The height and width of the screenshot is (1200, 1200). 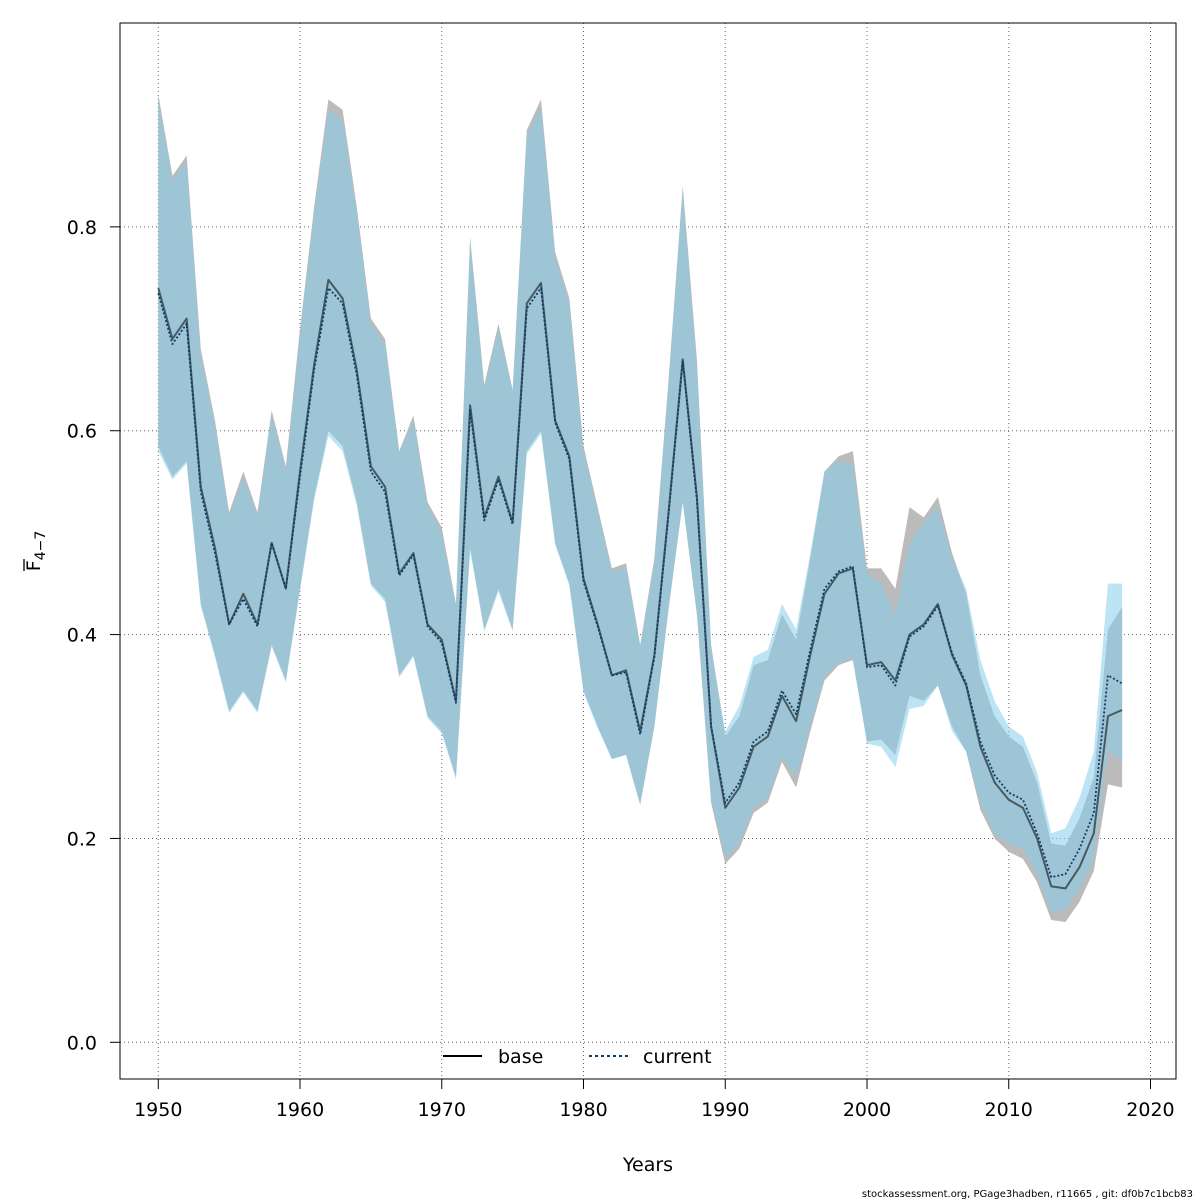 I want to click on x-tick-label: 1950, so click(x=158, y=1110).